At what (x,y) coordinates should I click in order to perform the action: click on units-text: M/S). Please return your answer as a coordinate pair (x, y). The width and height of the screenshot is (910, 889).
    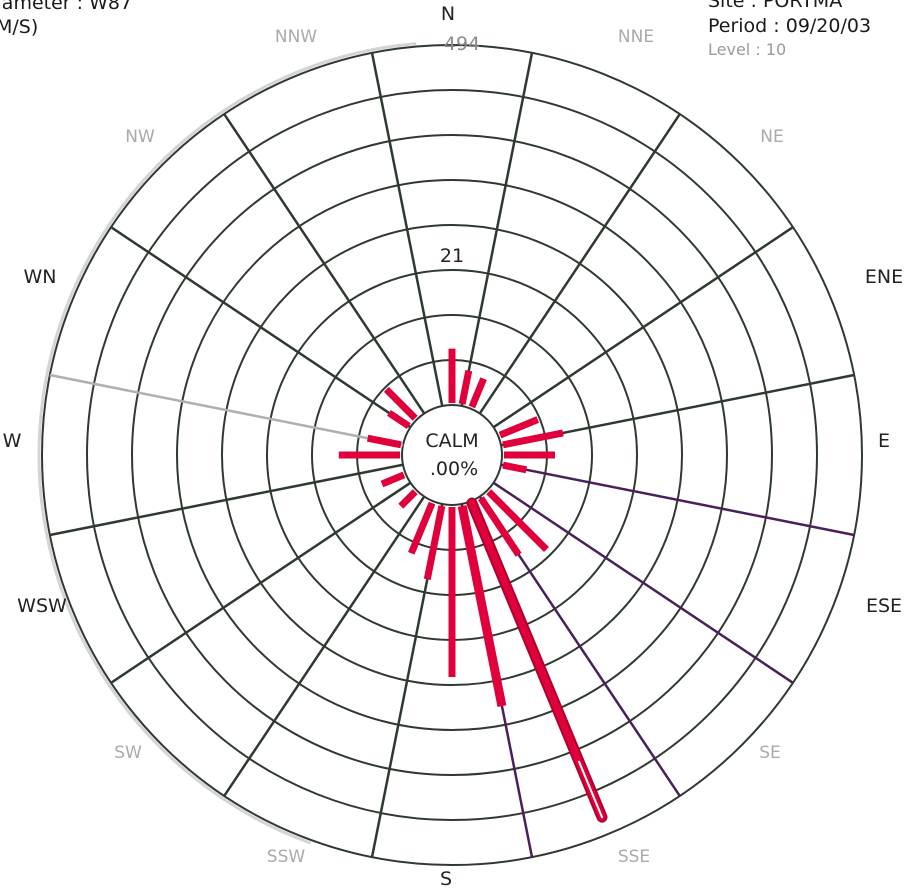
    Looking at the image, I should click on (19, 27).